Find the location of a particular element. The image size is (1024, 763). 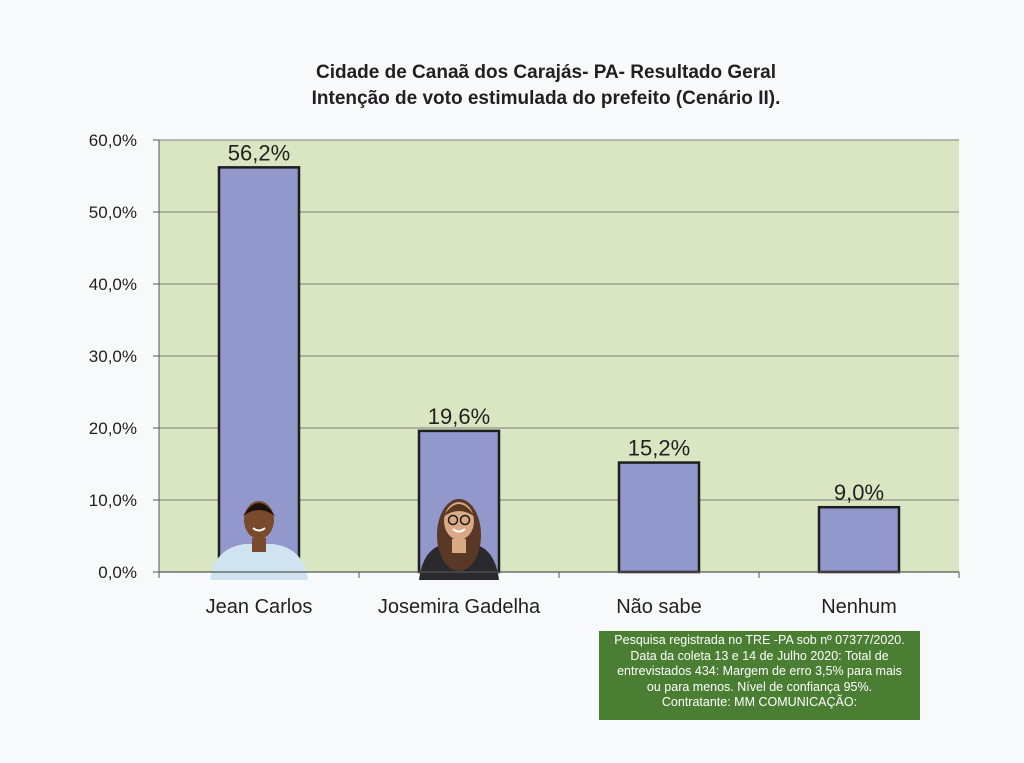

data-label: 15,2% is located at coordinates (659, 448).